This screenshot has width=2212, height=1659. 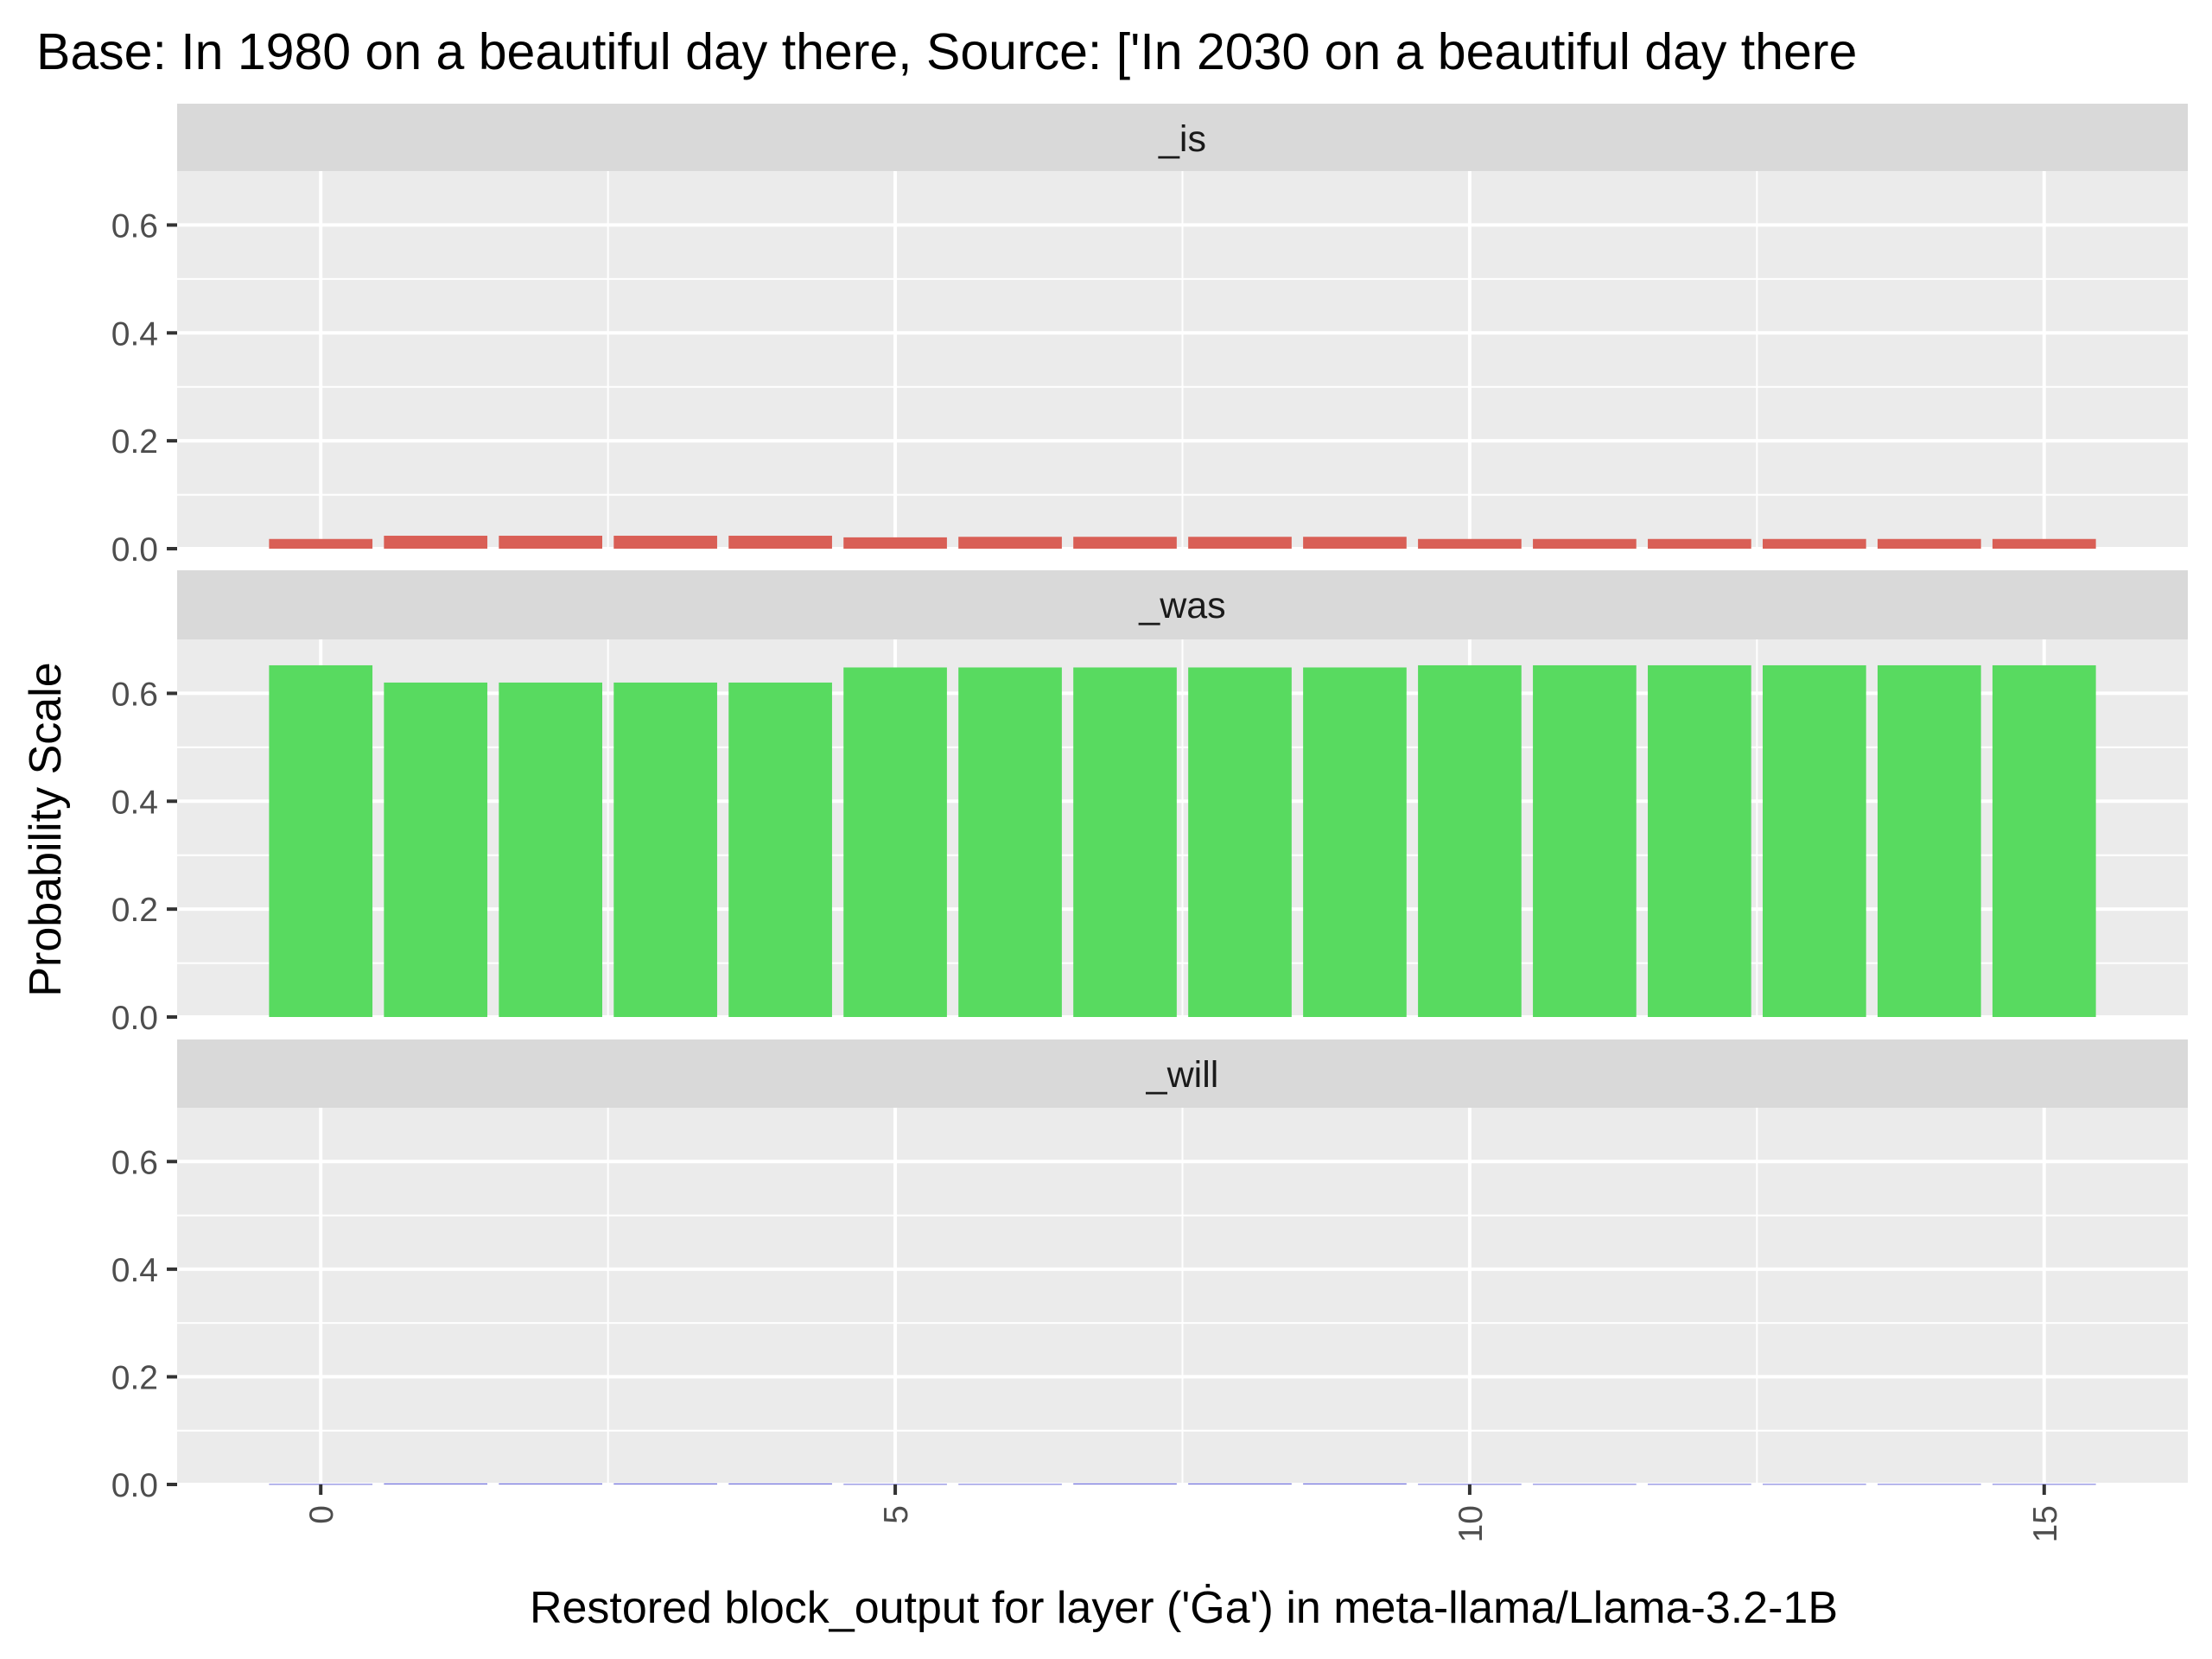 I want to click on x-tick-label: 0, so click(x=321, y=1514).